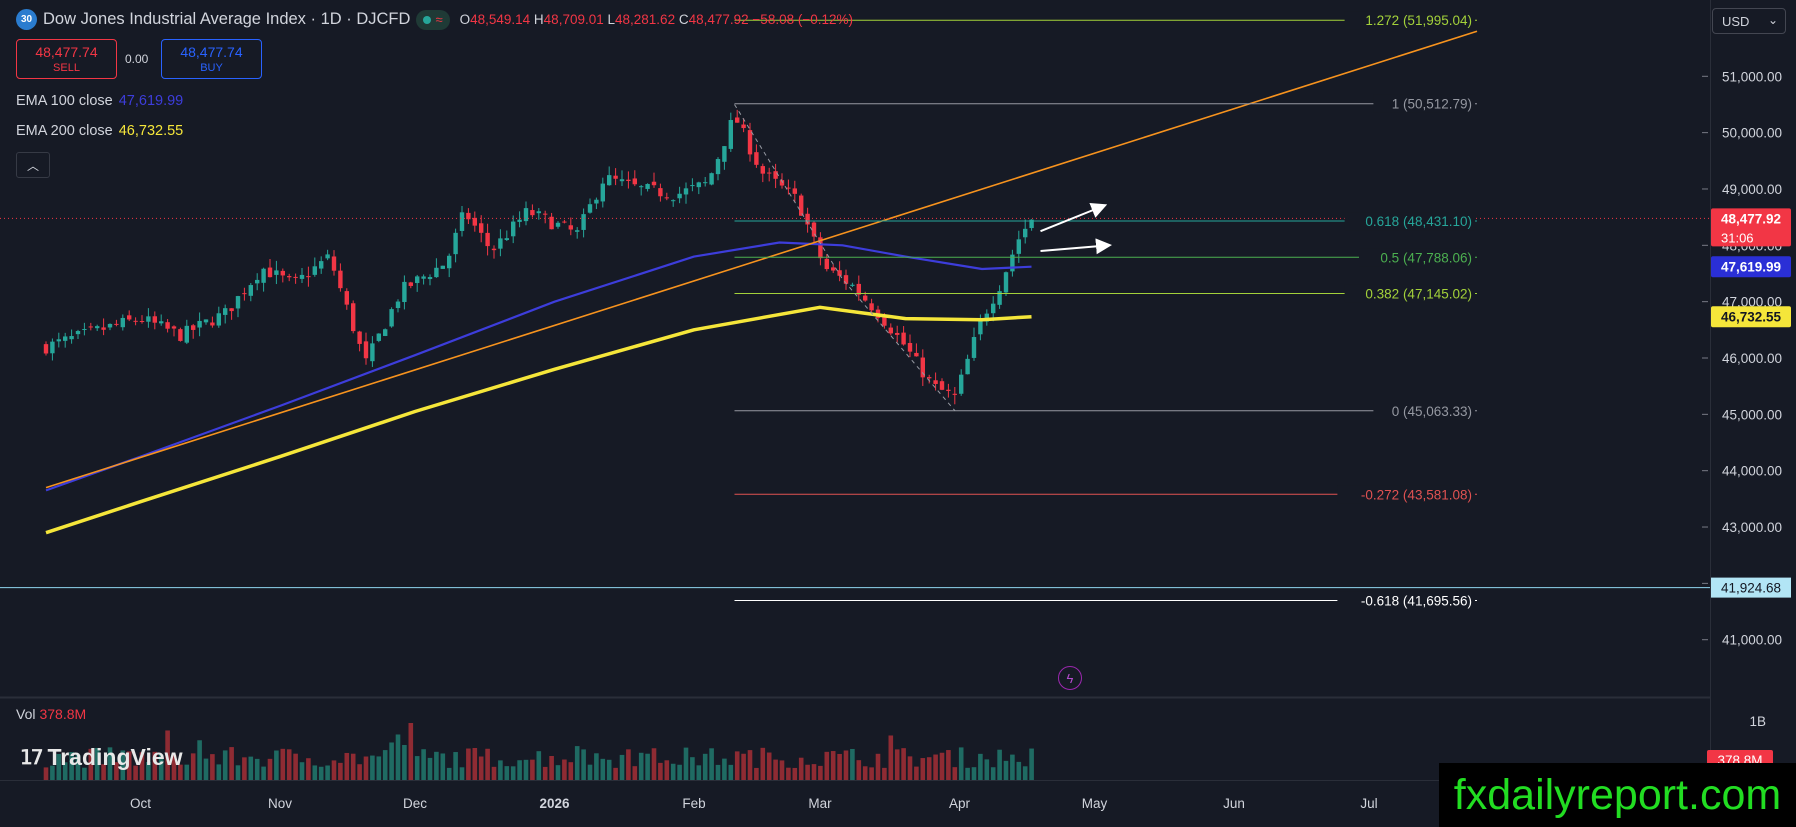 This screenshot has height=827, width=1796. I want to click on fib-level-label: 0 (45,063.33), so click(1432, 411).